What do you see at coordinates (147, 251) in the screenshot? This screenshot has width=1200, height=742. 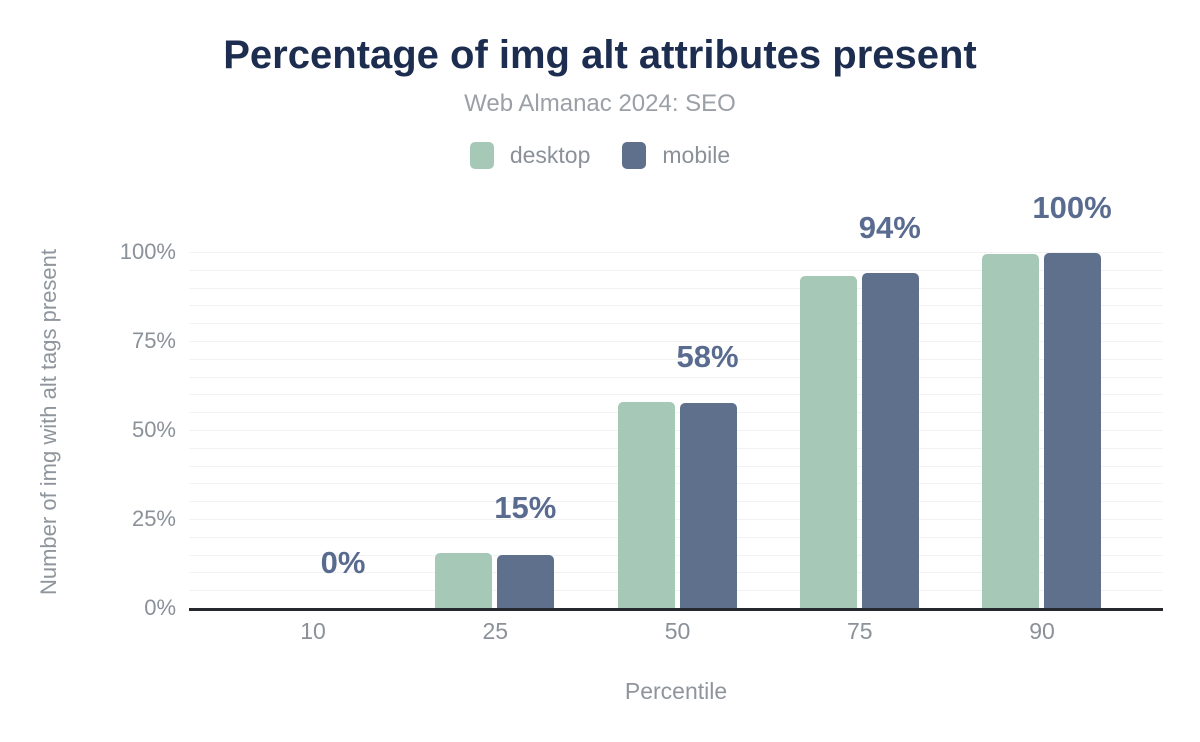 I see `y-tick-label: 100%` at bounding box center [147, 251].